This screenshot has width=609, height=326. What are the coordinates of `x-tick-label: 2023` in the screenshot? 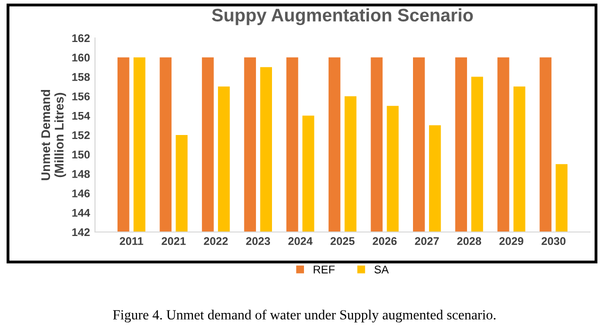 It's located at (258, 241).